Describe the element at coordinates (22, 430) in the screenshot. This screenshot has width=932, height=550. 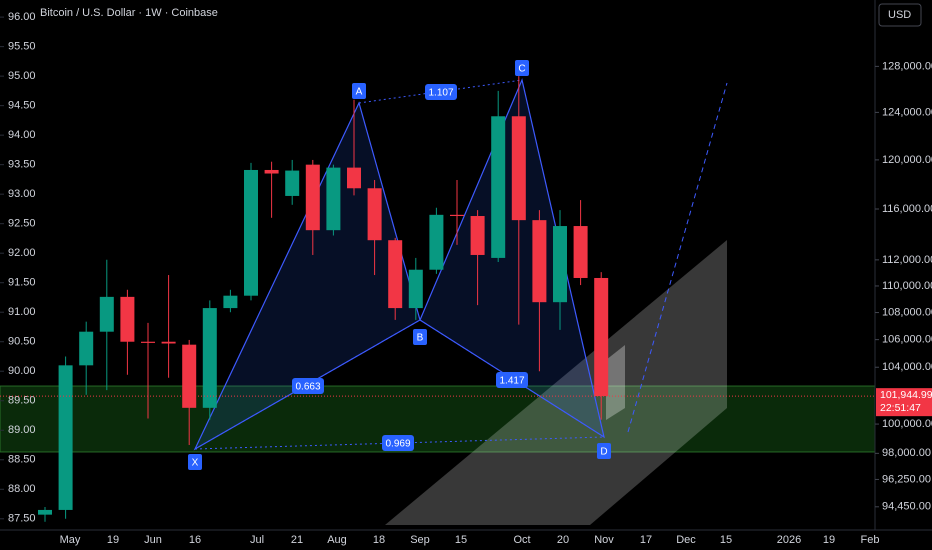
I see `y-tick-label: 89.00` at that location.